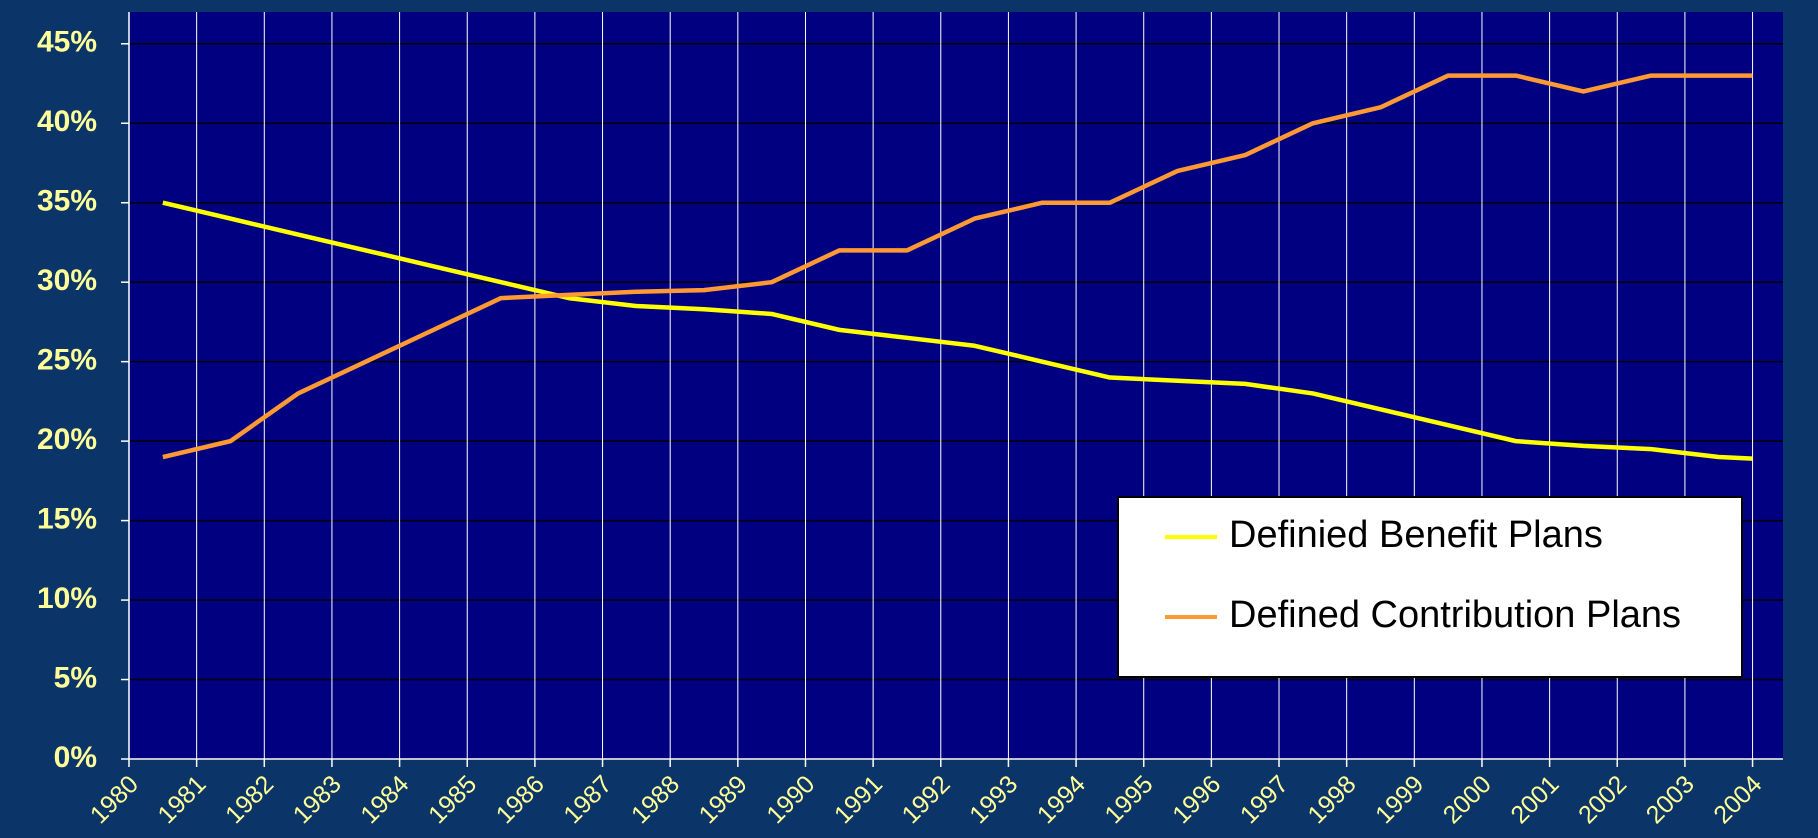 The image size is (1818, 838). Describe the element at coordinates (75, 677) in the screenshot. I see `y-tick-label: 5%` at that location.